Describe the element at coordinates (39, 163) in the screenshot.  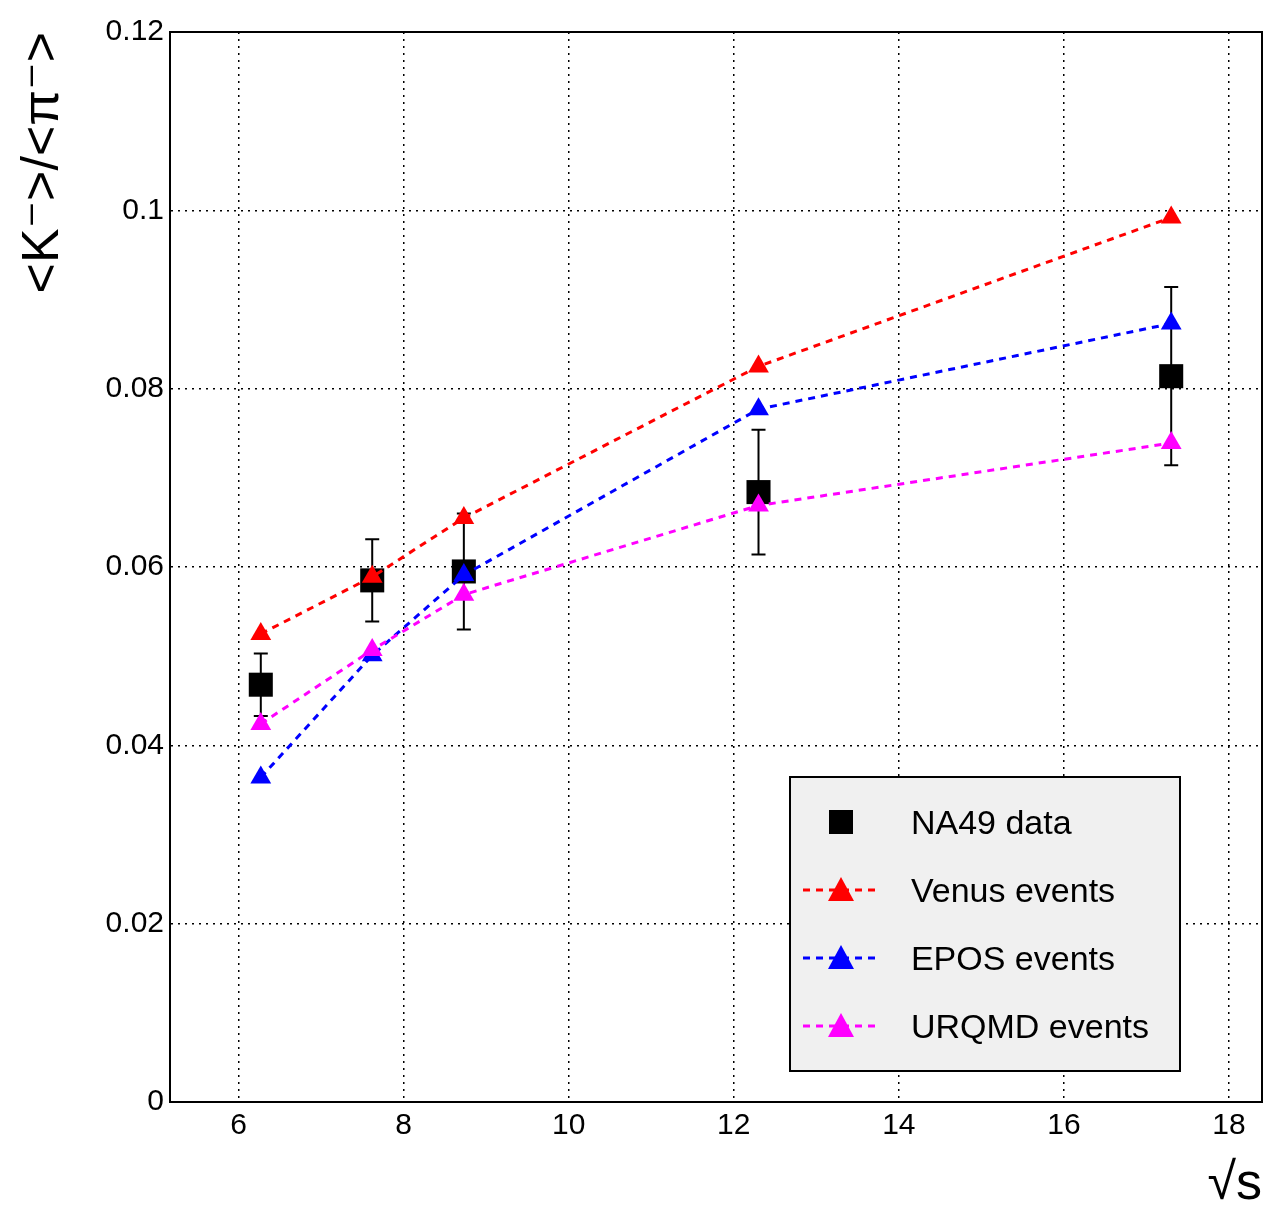
I see `y-axis-title: <K⁻>/<π⁻>` at that location.